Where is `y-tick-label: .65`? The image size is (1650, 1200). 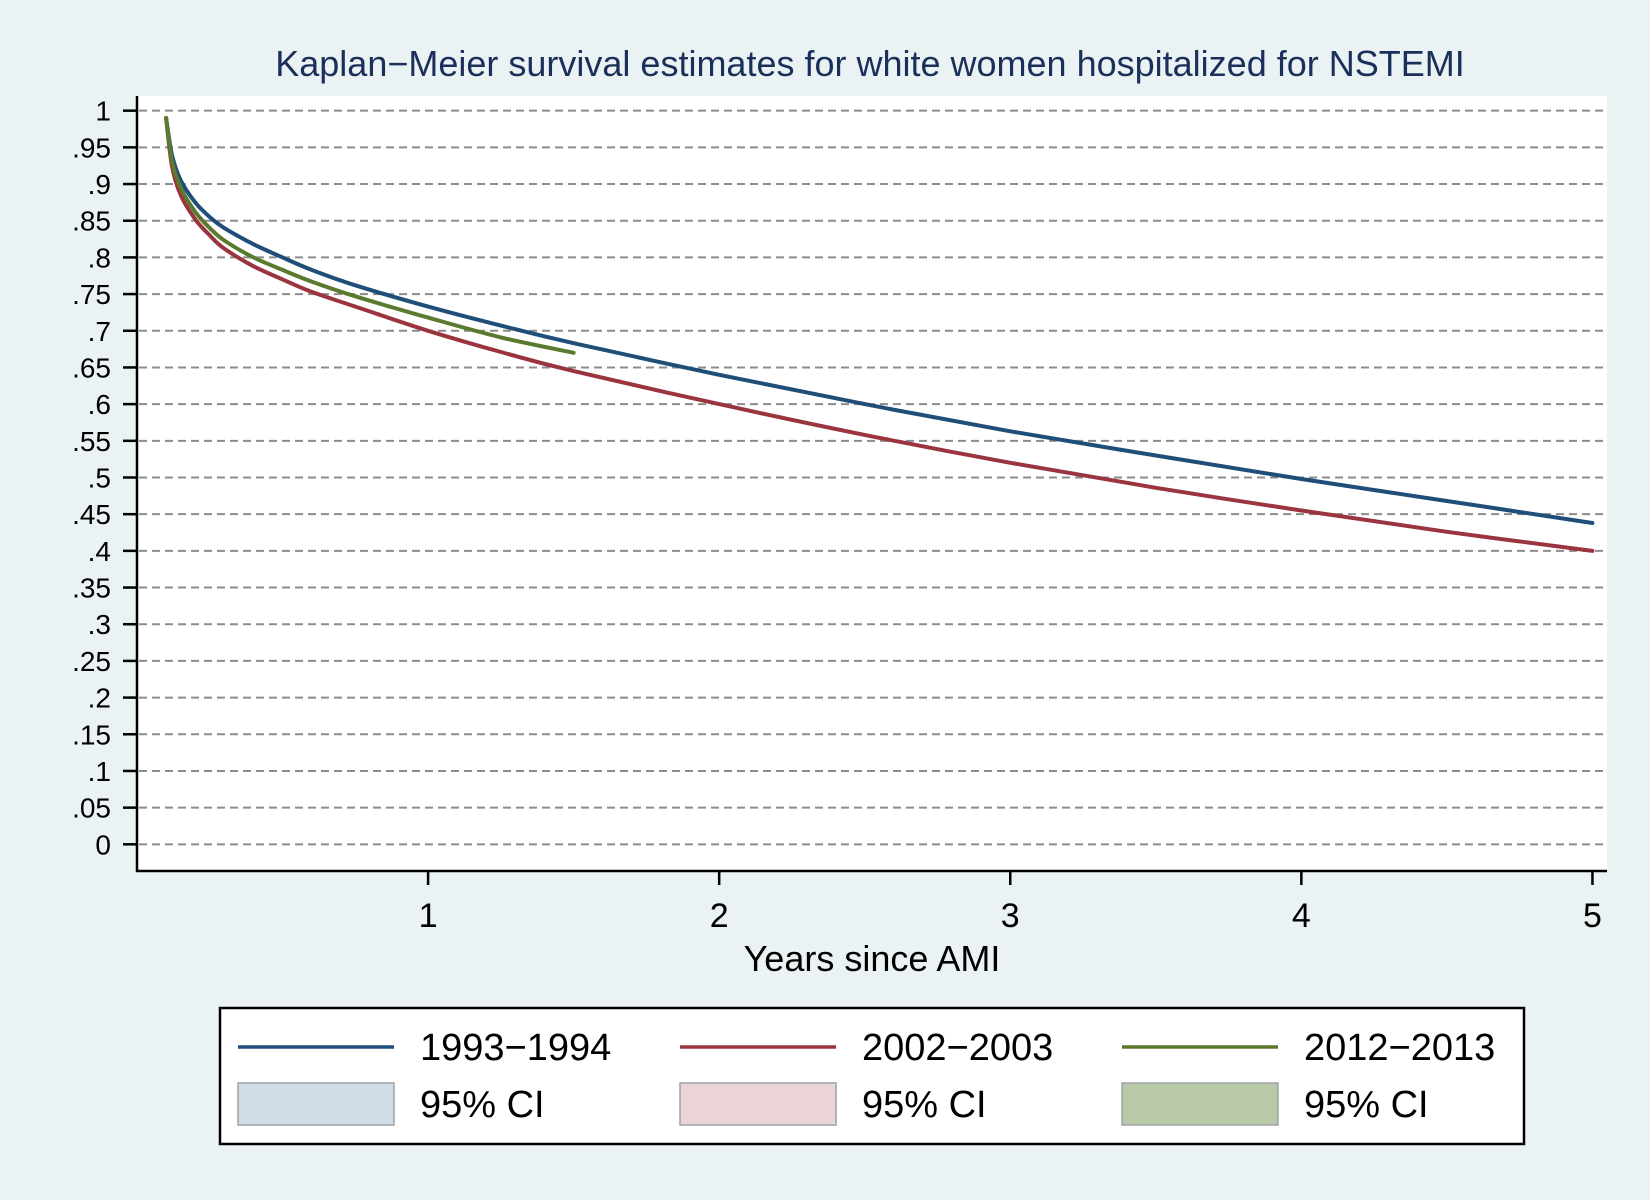
y-tick-label: .65 is located at coordinates (91, 367).